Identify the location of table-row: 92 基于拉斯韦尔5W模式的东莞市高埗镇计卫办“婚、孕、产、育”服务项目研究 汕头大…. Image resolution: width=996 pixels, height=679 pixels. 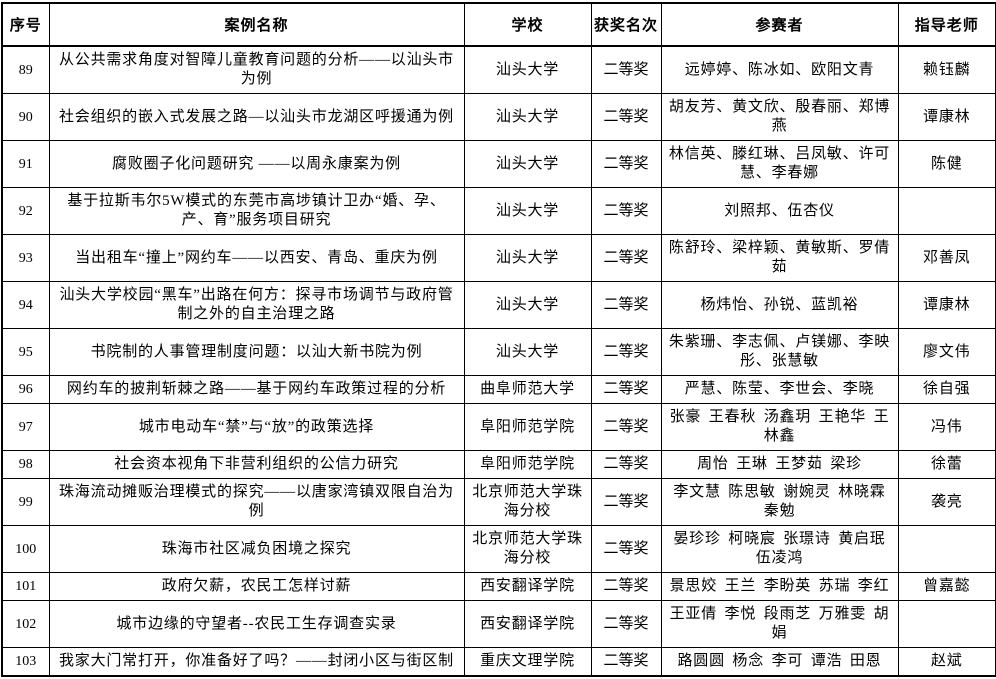
(498, 211).